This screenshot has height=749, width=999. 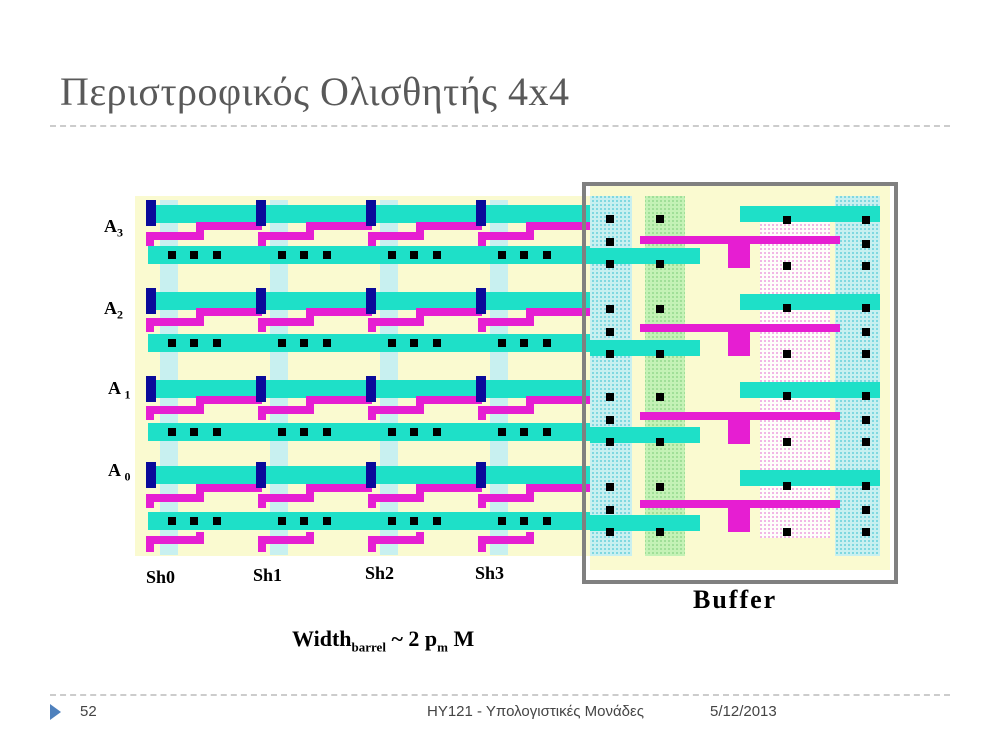 What do you see at coordinates (500, 126) in the screenshot?
I see `title-divider` at bounding box center [500, 126].